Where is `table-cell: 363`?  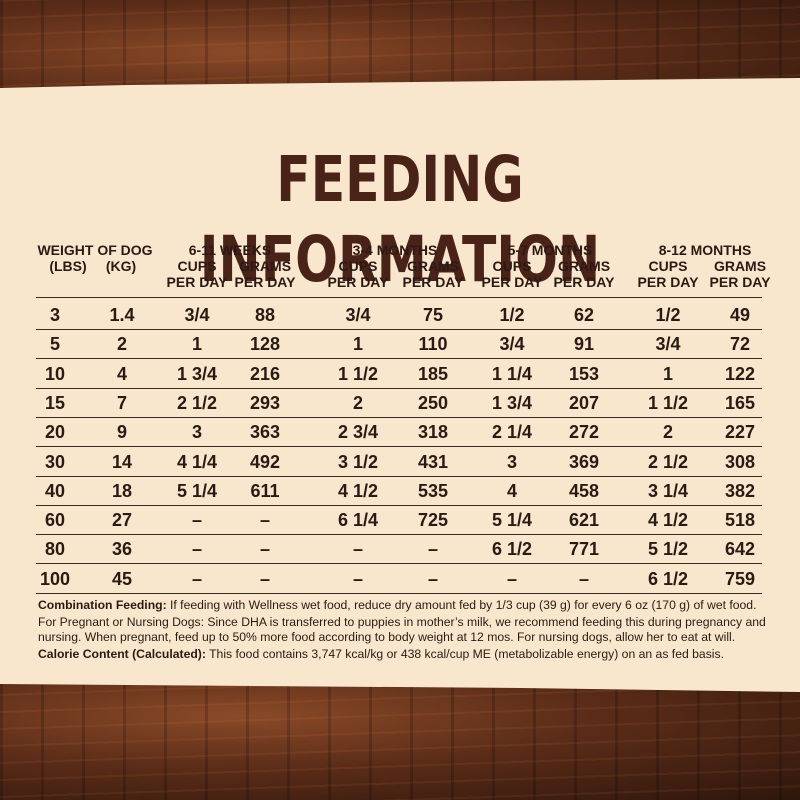 table-cell: 363 is located at coordinates (265, 432).